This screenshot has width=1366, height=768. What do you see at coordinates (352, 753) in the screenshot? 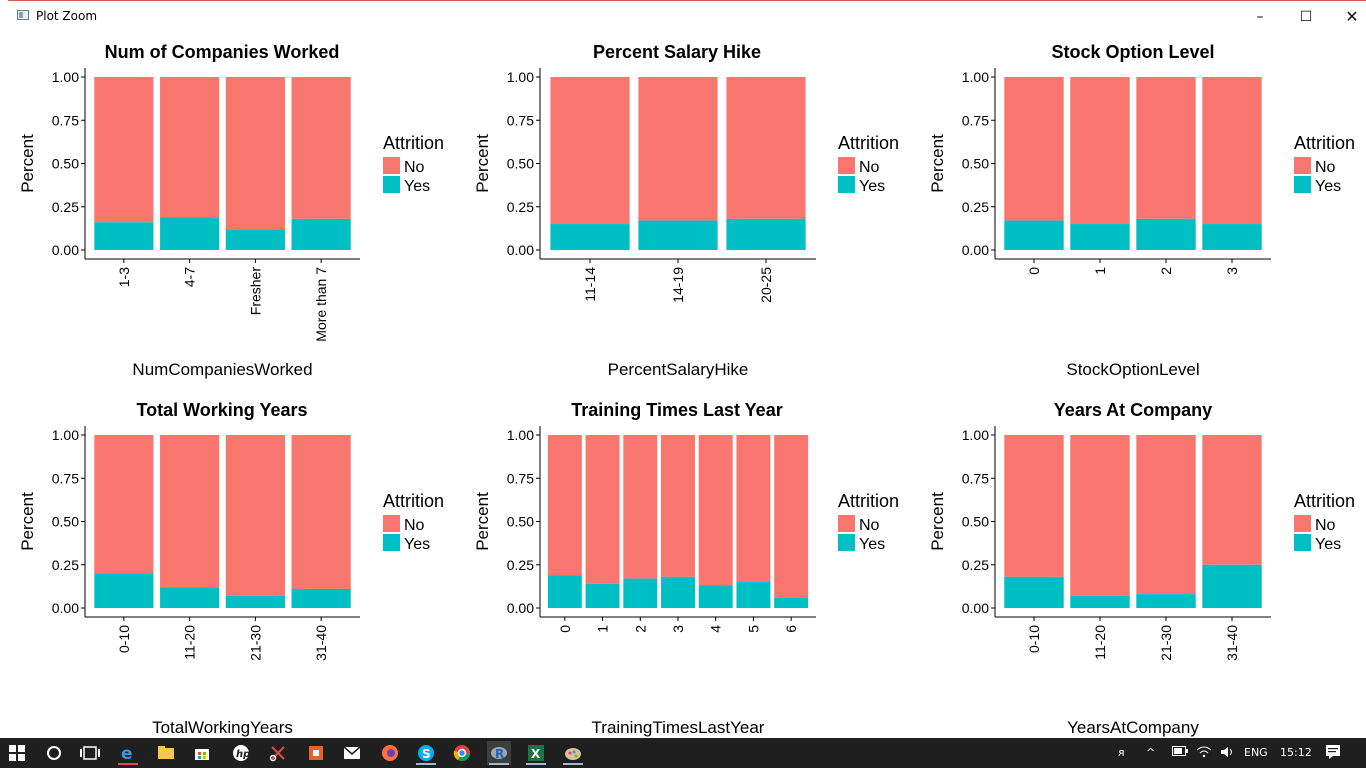
I see `mail-icon` at bounding box center [352, 753].